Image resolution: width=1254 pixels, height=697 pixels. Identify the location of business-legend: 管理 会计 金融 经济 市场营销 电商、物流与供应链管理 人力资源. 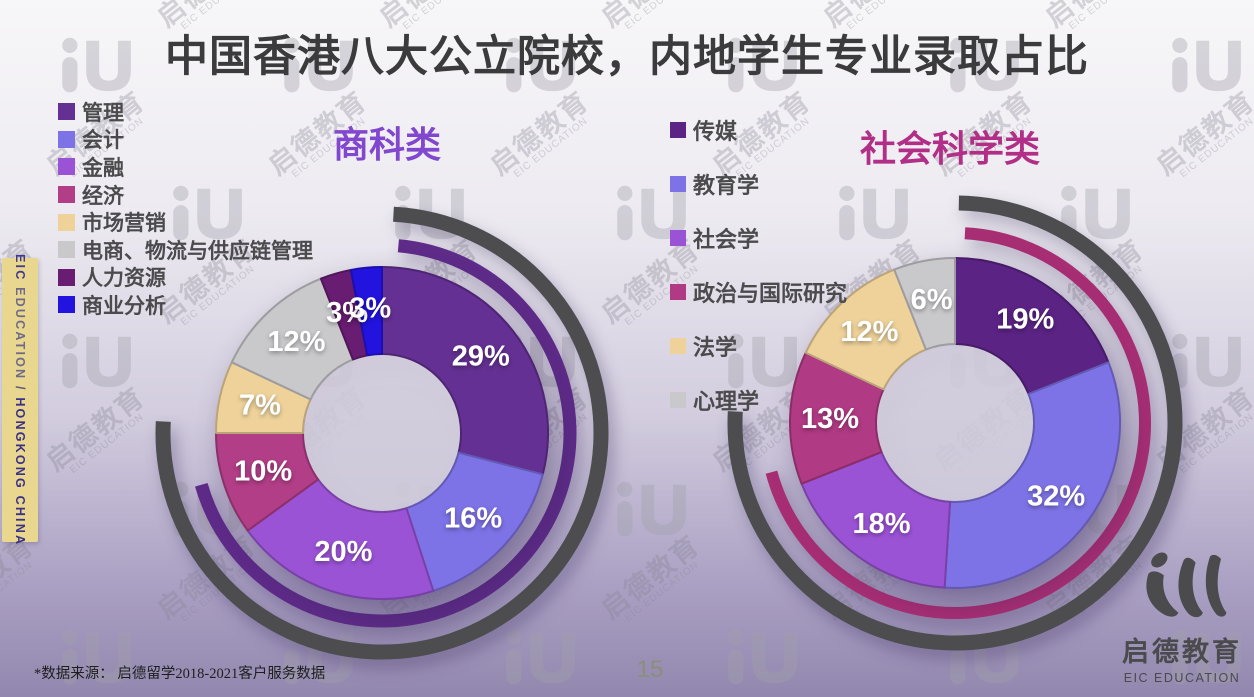
(185, 208).